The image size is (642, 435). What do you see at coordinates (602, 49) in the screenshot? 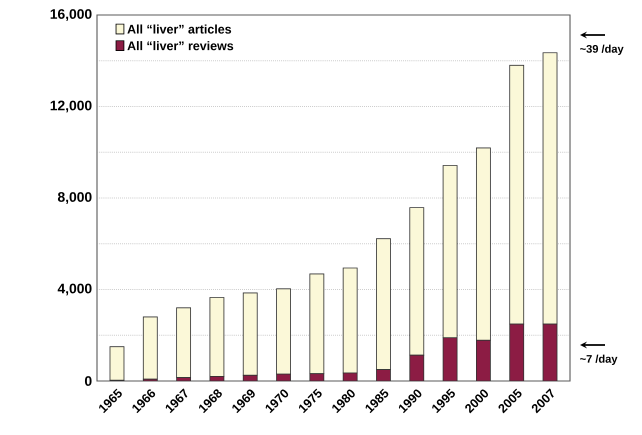
I see `text: ~39 /day` at bounding box center [602, 49].